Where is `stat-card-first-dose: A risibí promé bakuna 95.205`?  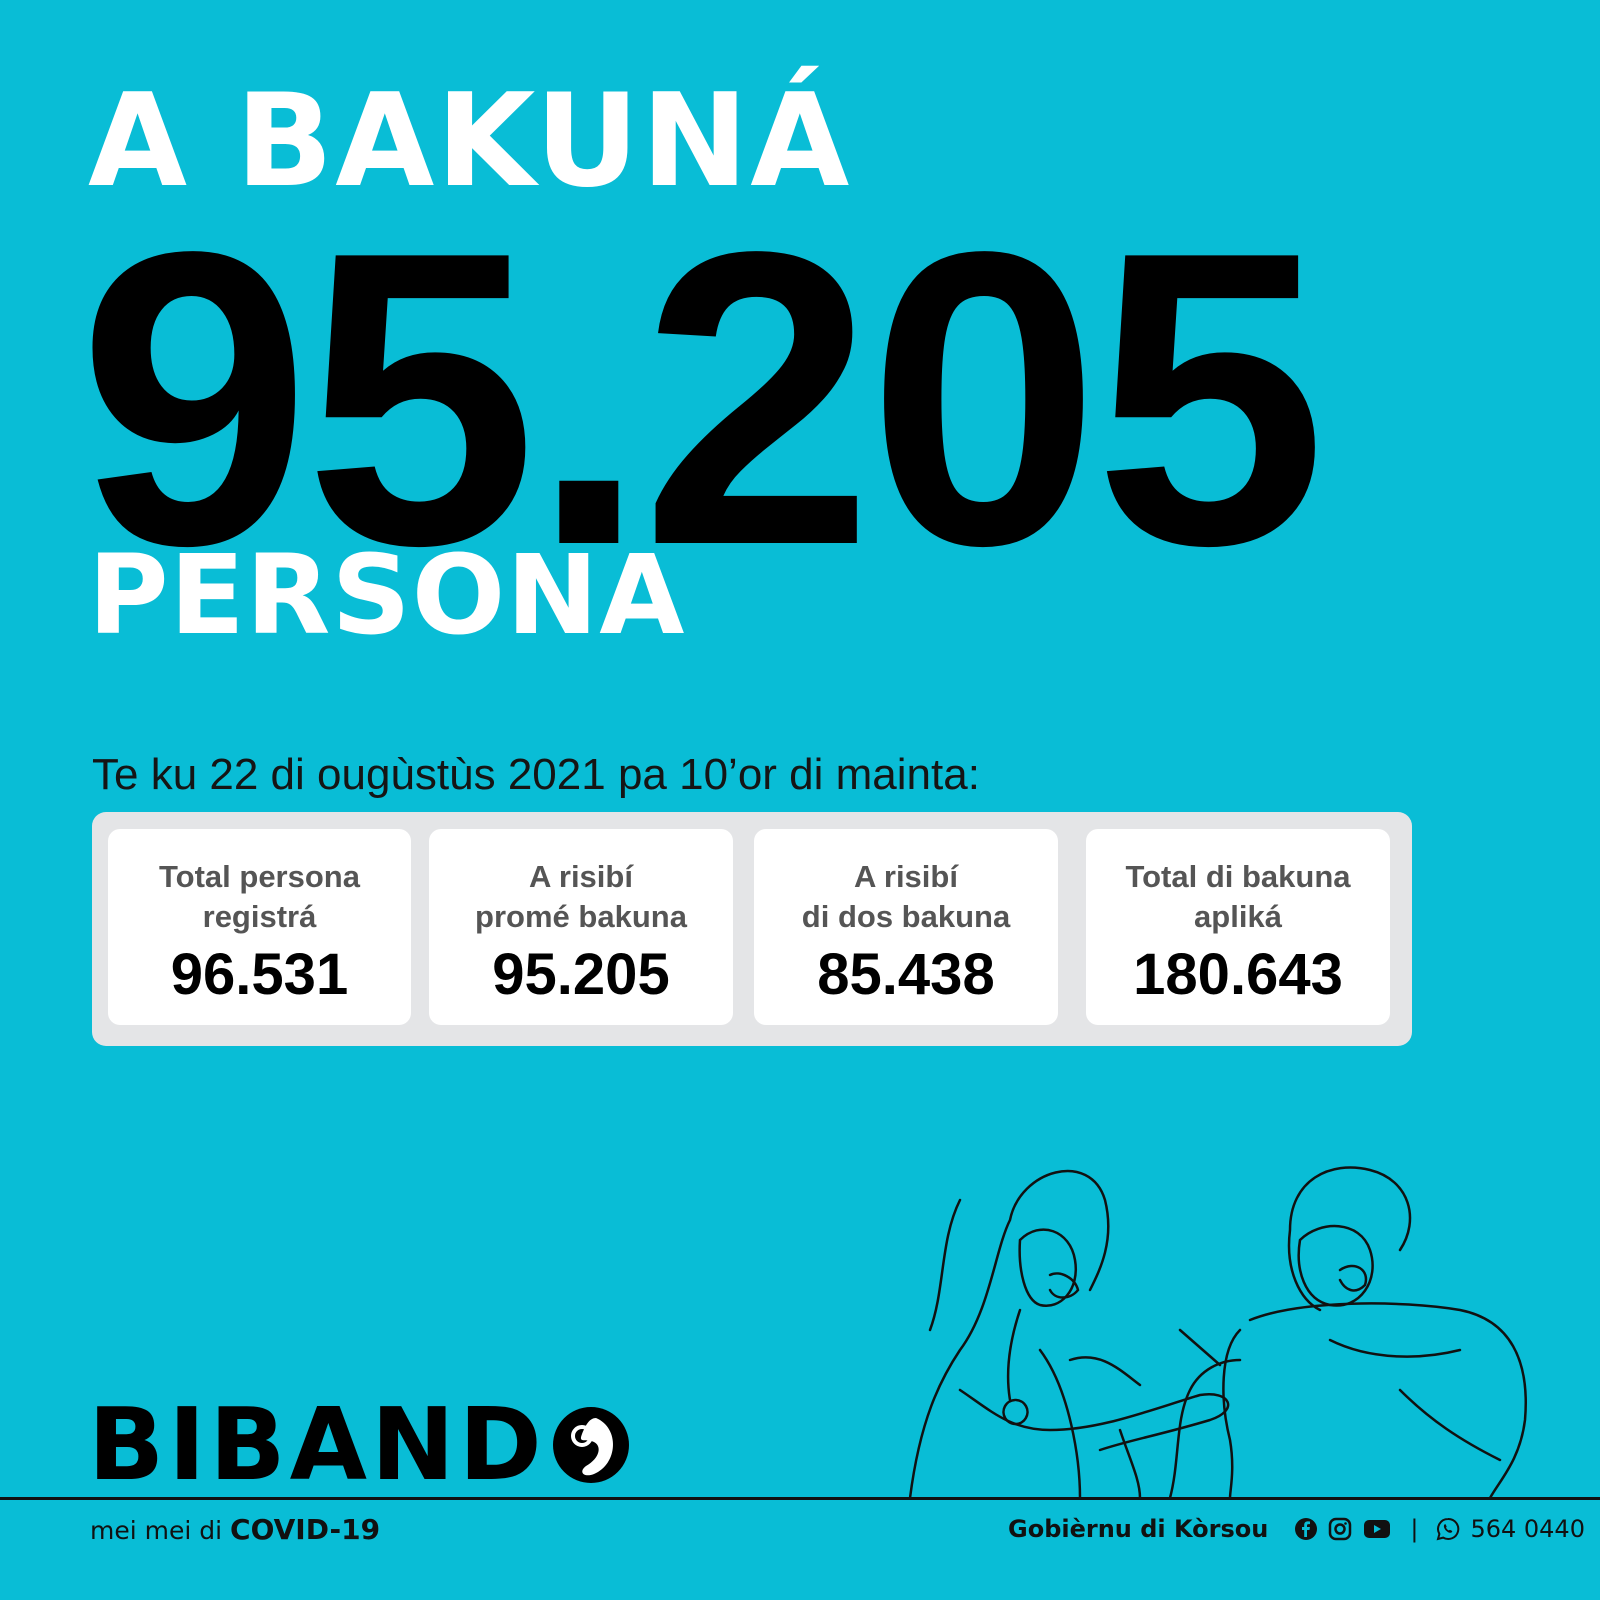 stat-card-first-dose: A risibí promé bakuna 95.205 is located at coordinates (581, 927).